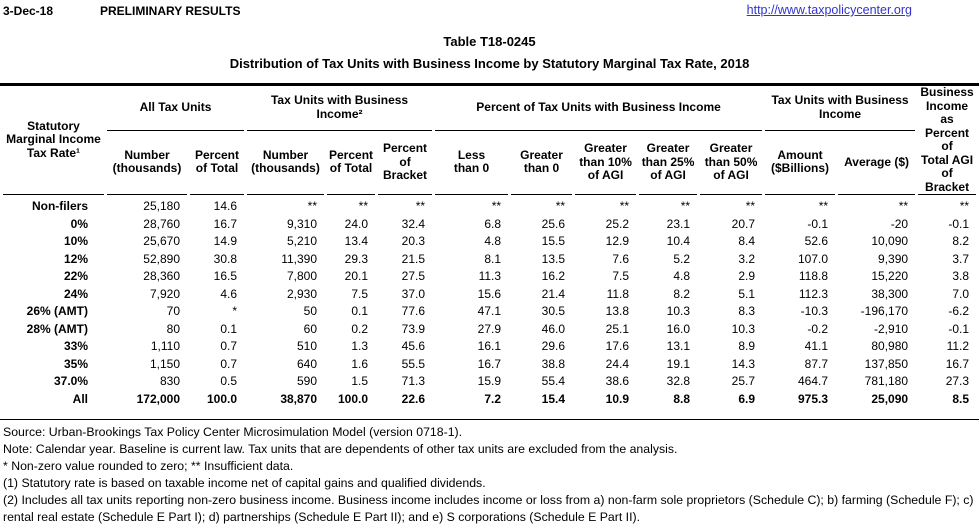 The height and width of the screenshot is (526, 979). Describe the element at coordinates (668, 163) in the screenshot. I see `sub-header: Greater than 25% of AGI` at that location.